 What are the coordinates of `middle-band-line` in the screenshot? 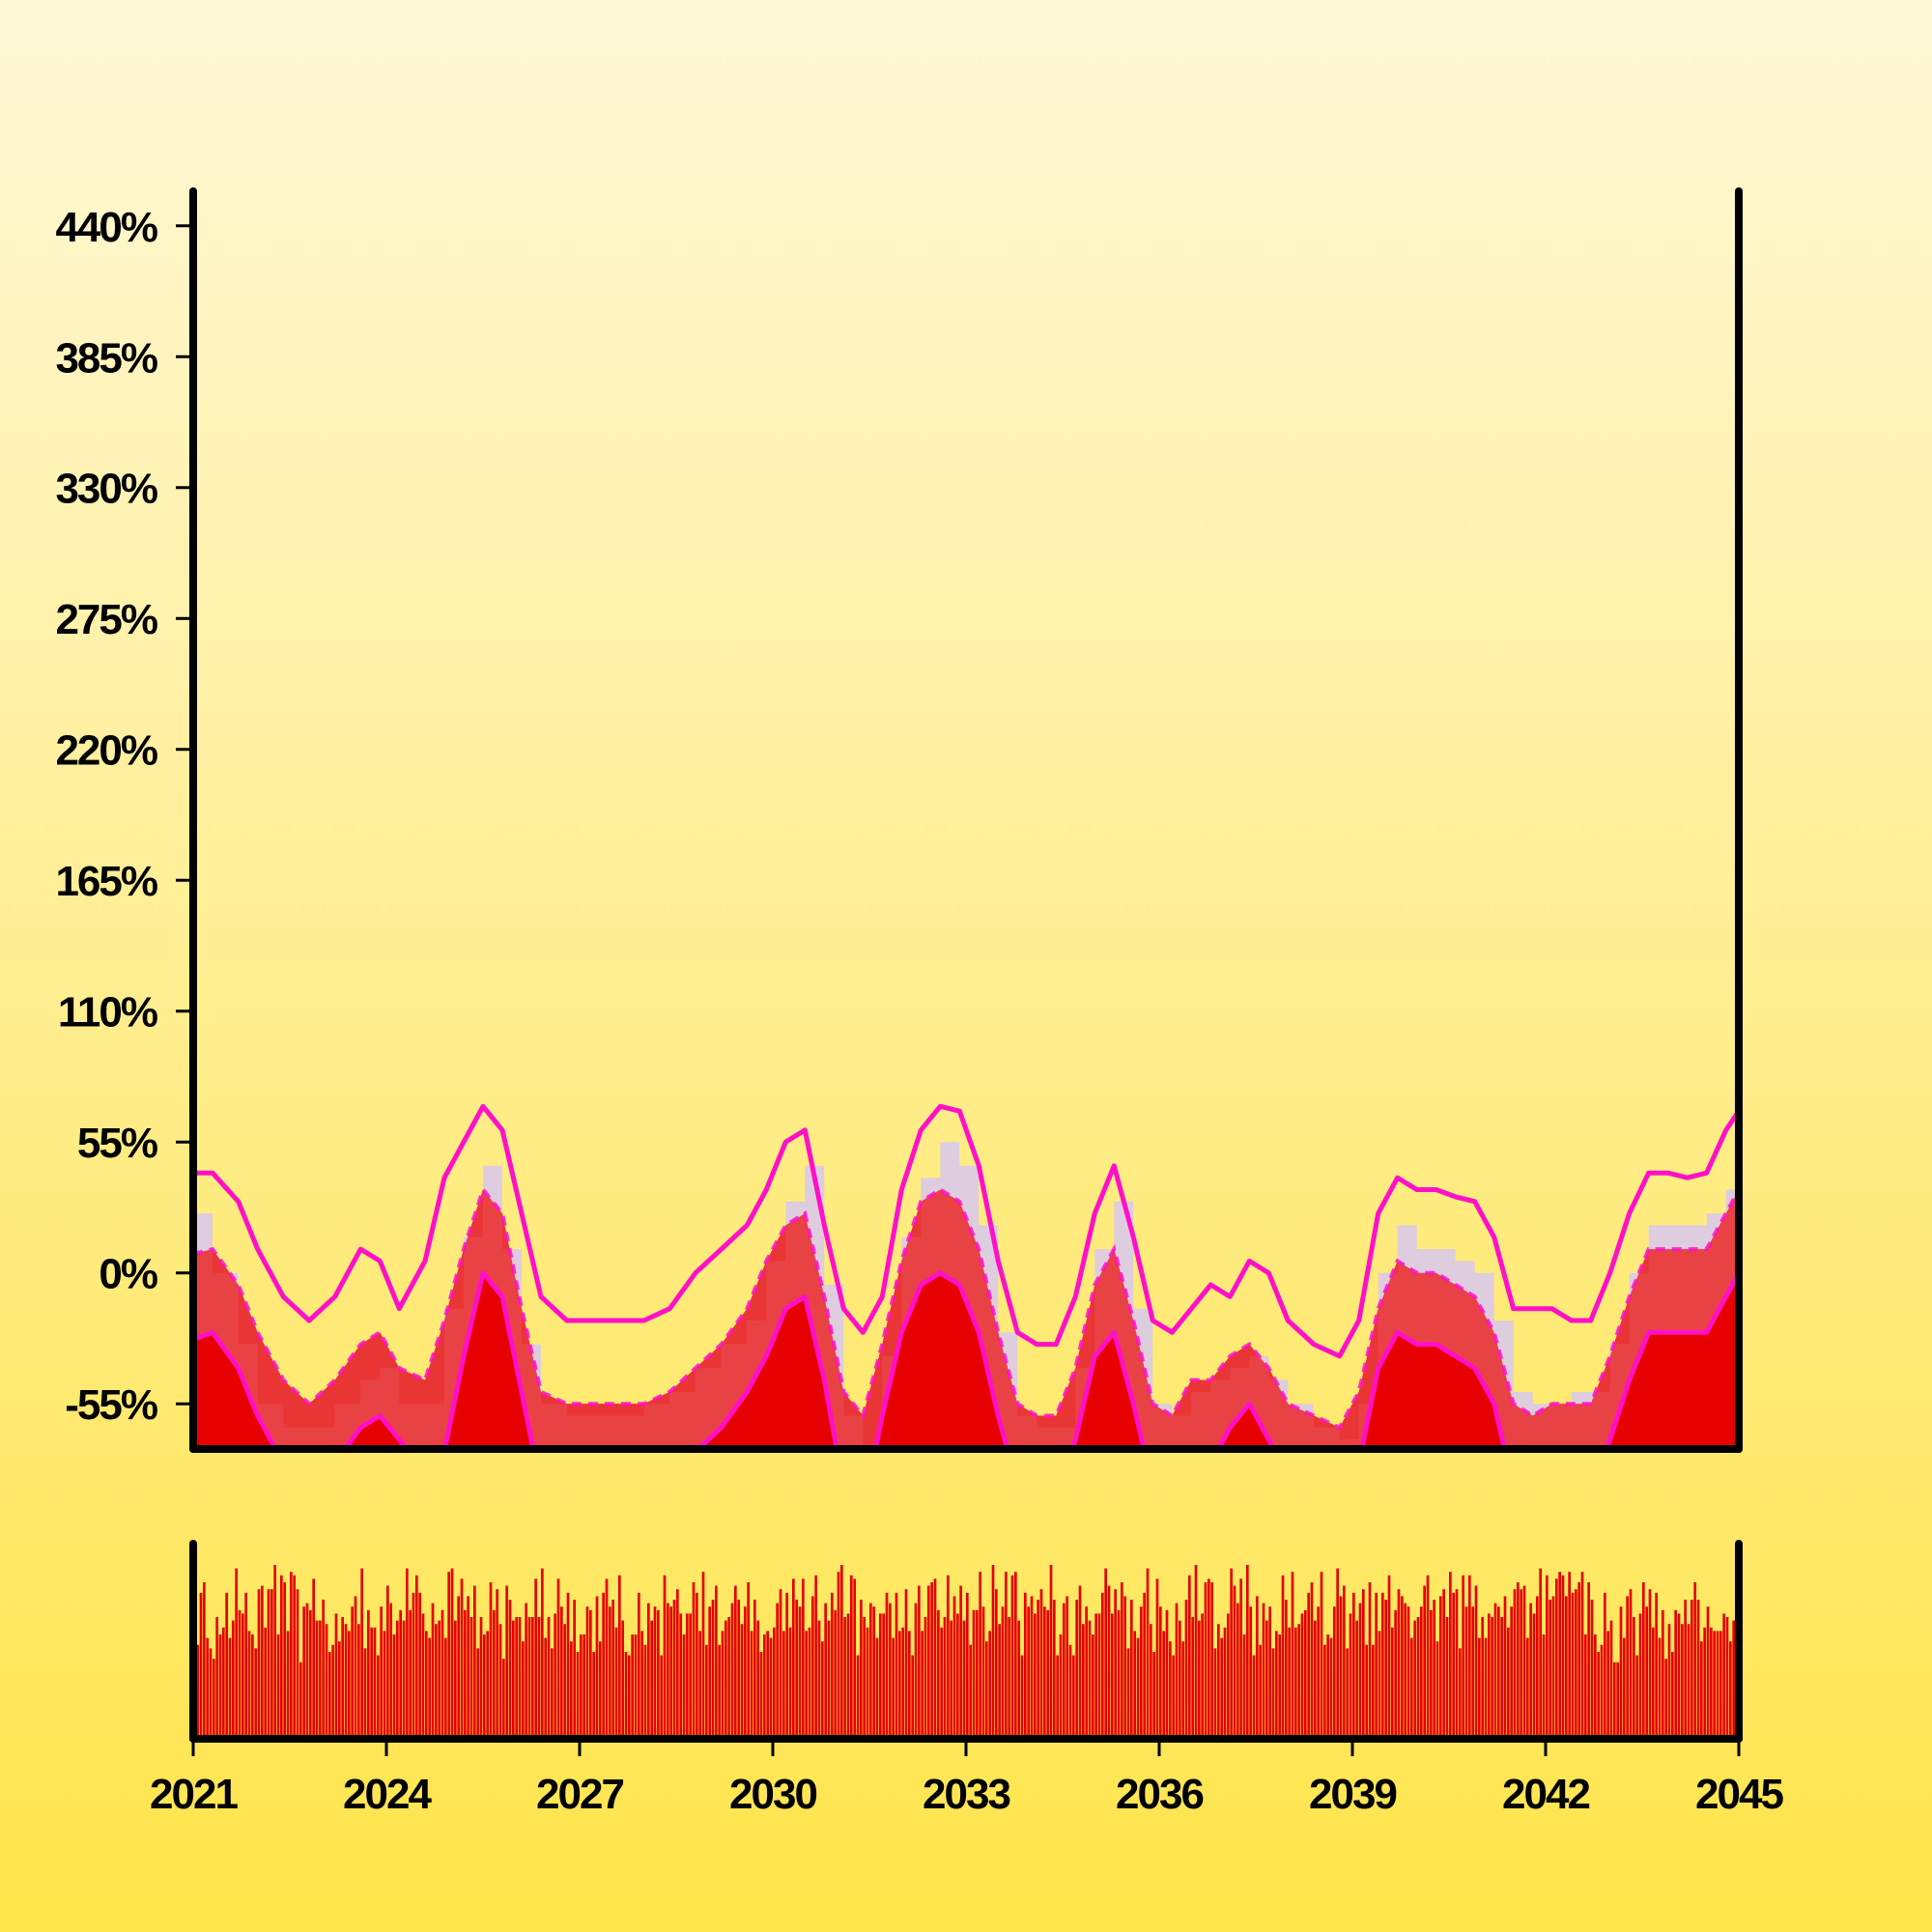 It's located at (966, 1308).